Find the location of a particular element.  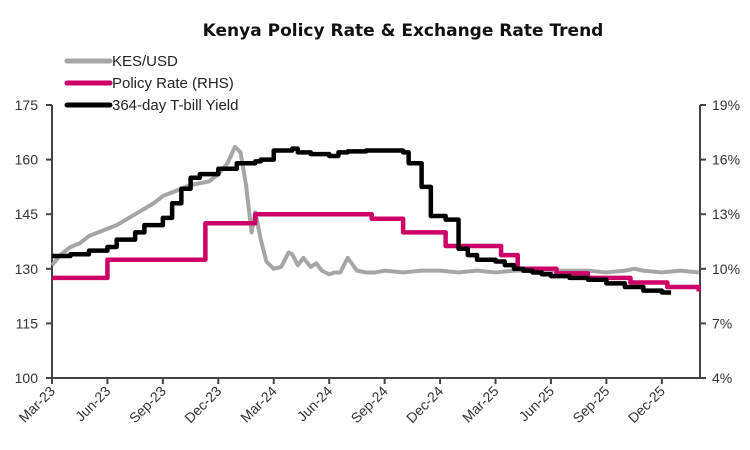

legend-label-kes-usd: KES/USD is located at coordinates (145, 61).